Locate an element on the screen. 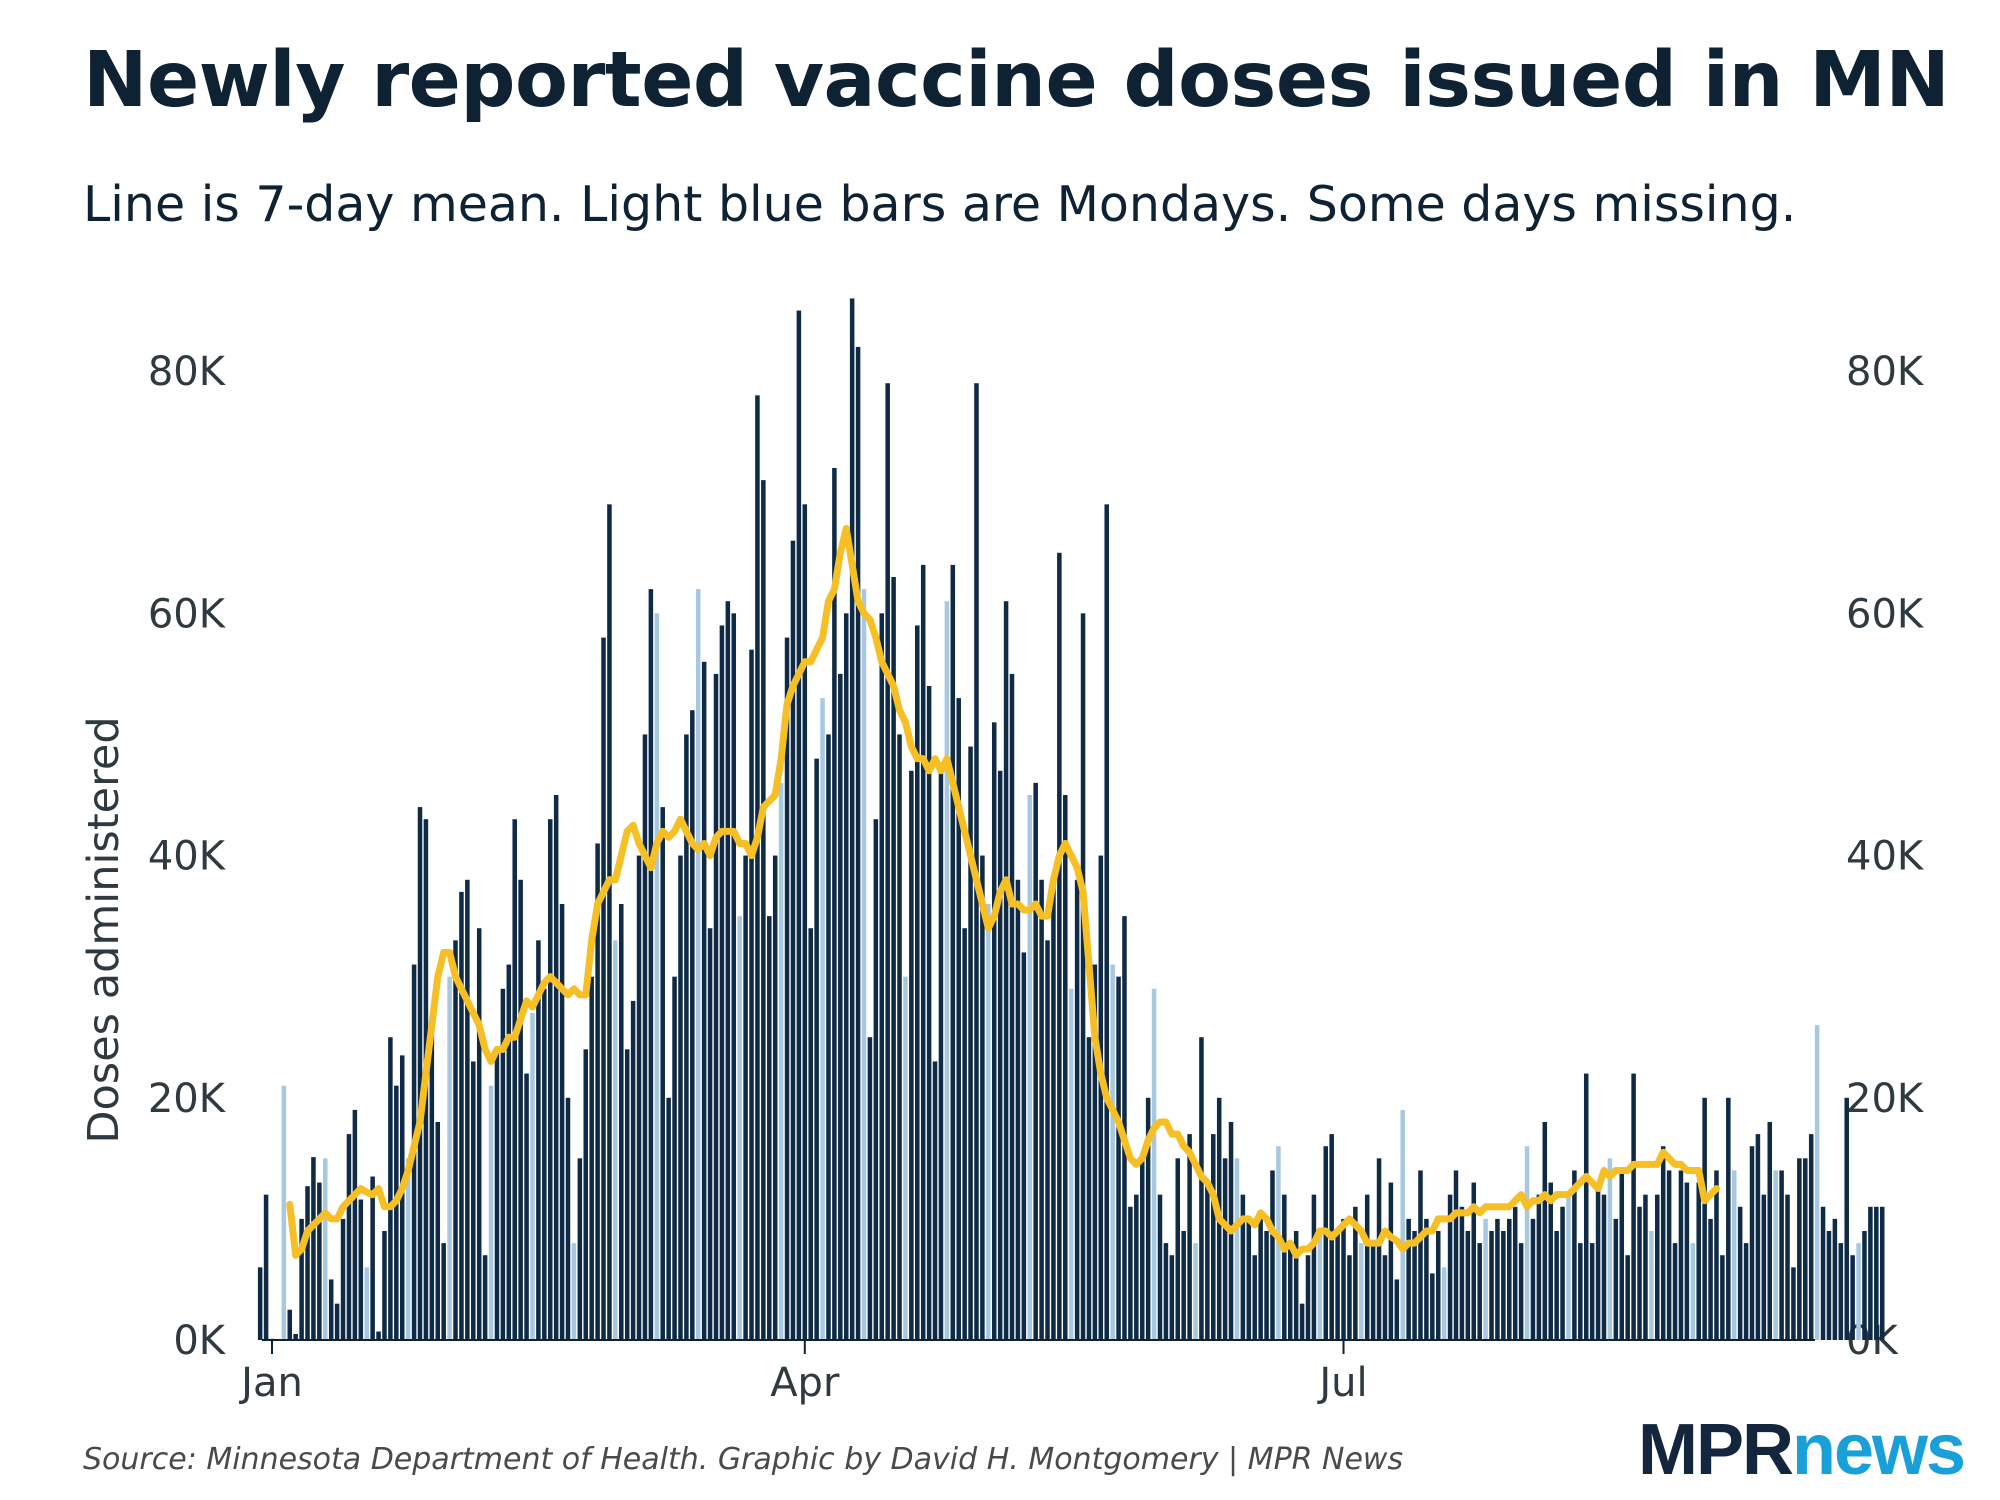  x-tick-label: Apr is located at coordinates (805, 1383).